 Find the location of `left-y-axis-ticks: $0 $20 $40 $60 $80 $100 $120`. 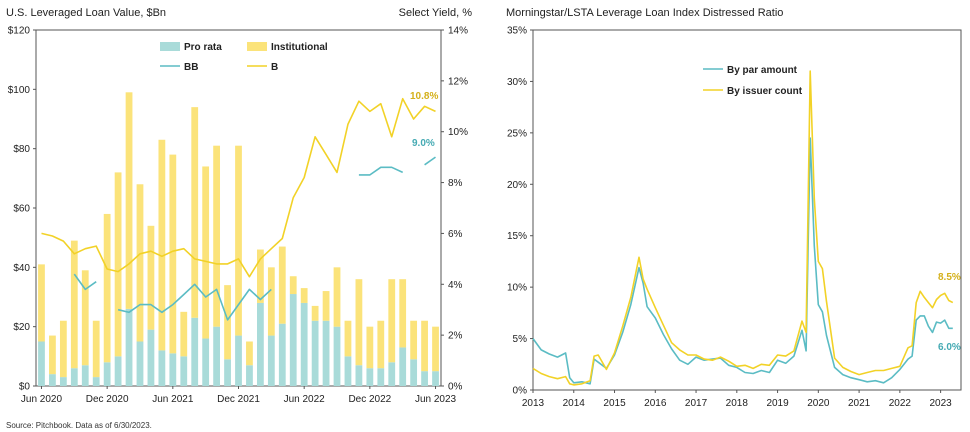

left-y-axis-ticks: $0 $20 $40 $60 $80 $100 $120 is located at coordinates (22, 209).